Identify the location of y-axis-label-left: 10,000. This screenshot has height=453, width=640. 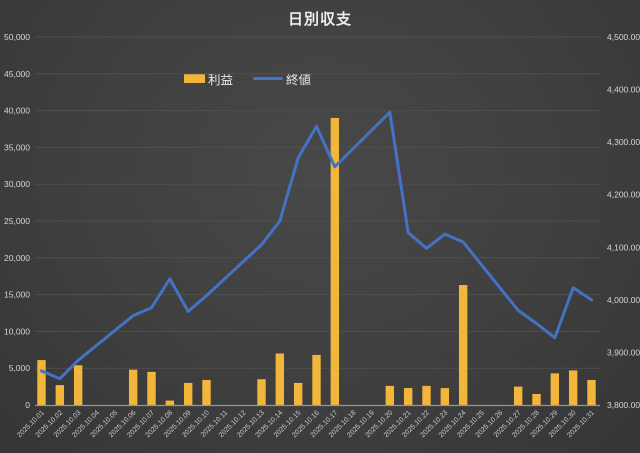
(17, 331).